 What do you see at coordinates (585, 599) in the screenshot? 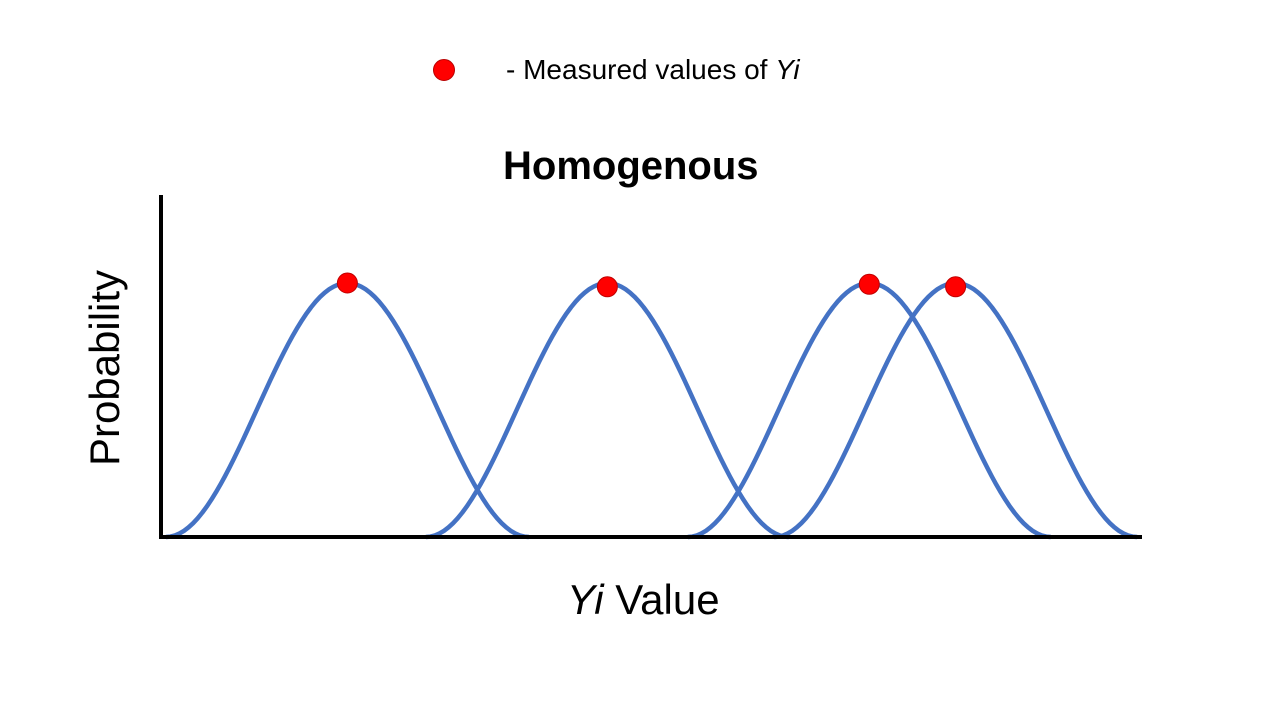
I see `x-axis-variable: Yi` at bounding box center [585, 599].